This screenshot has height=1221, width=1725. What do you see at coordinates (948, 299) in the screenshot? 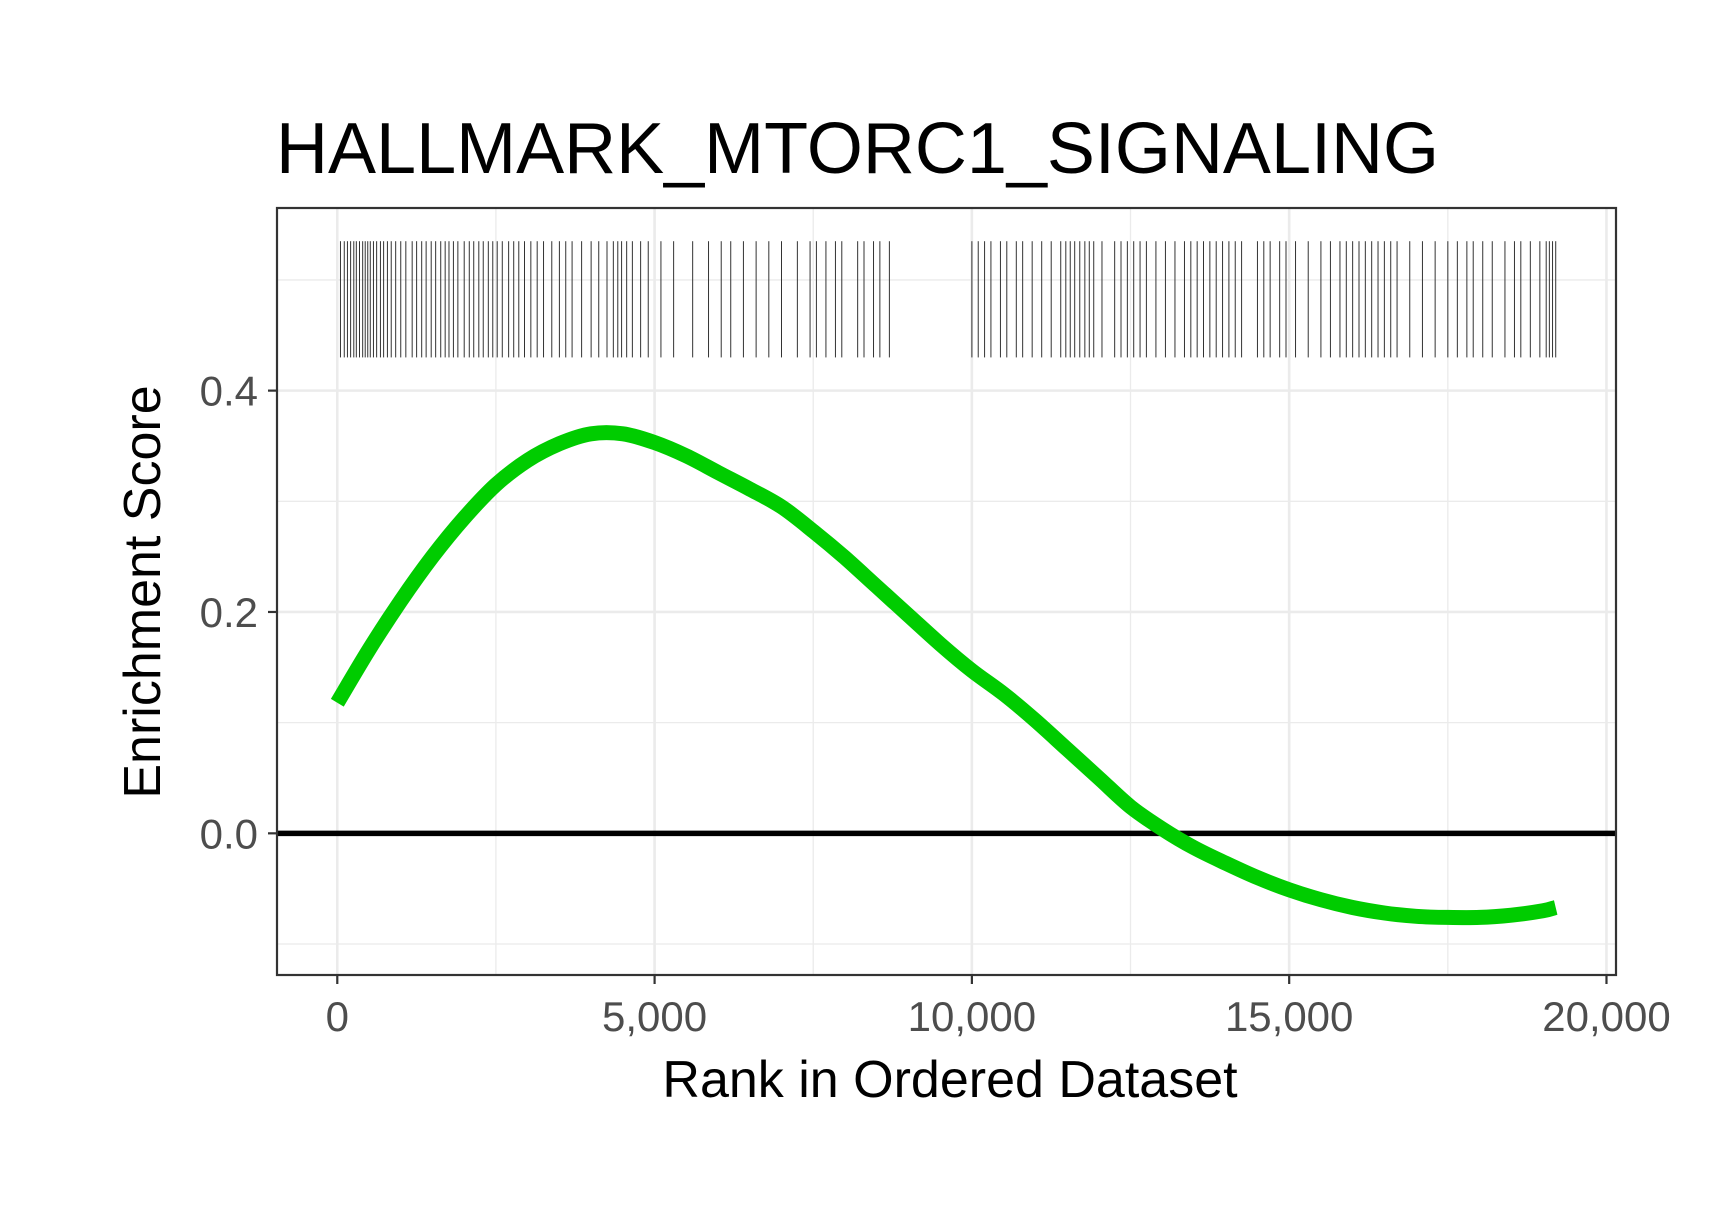
I see `gene-hit-barcode` at bounding box center [948, 299].